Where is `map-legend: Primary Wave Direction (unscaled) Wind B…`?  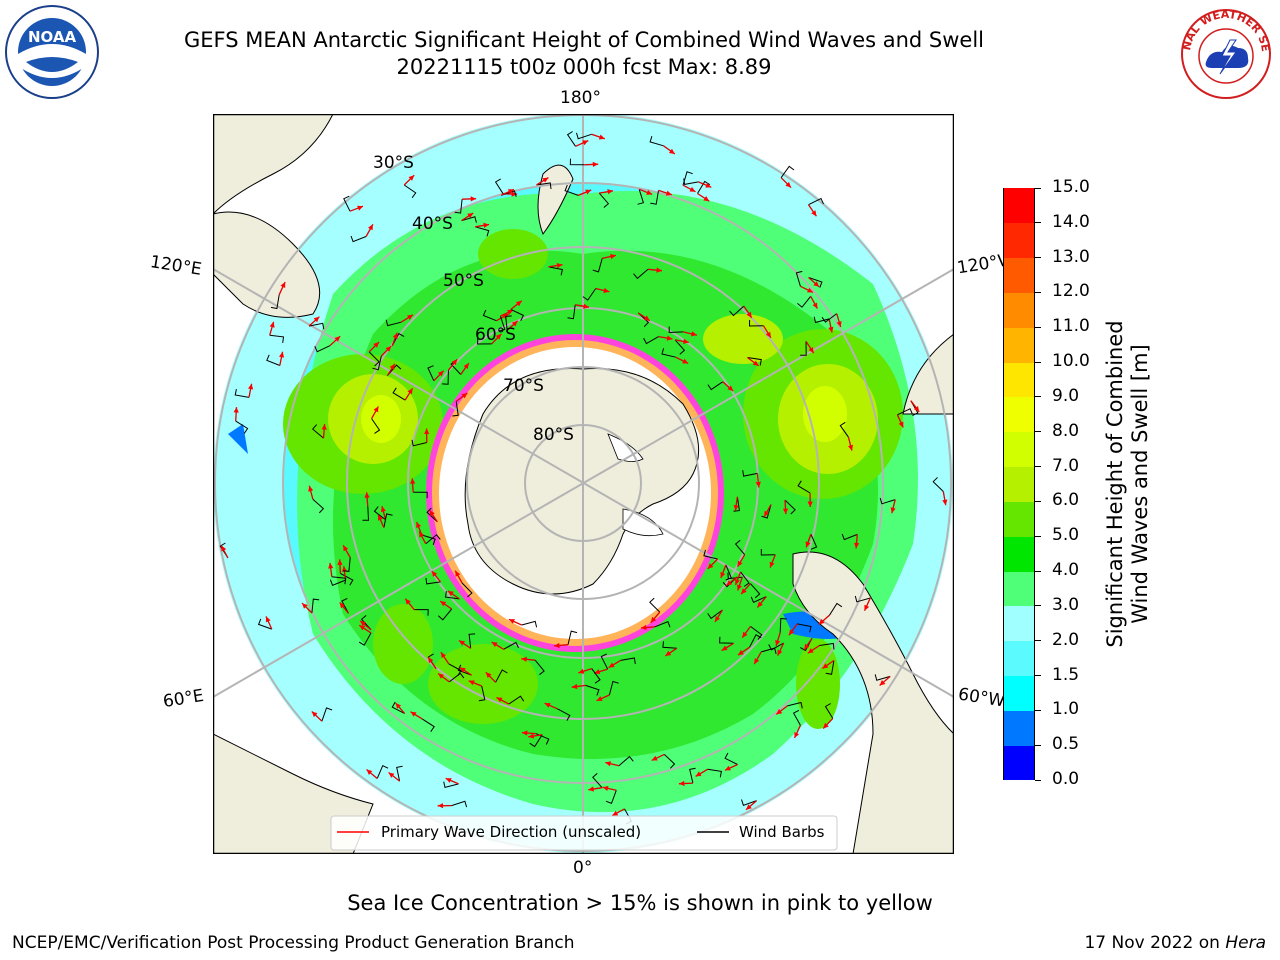 map-legend: Primary Wave Direction (unscaled) Wind B… is located at coordinates (584, 833).